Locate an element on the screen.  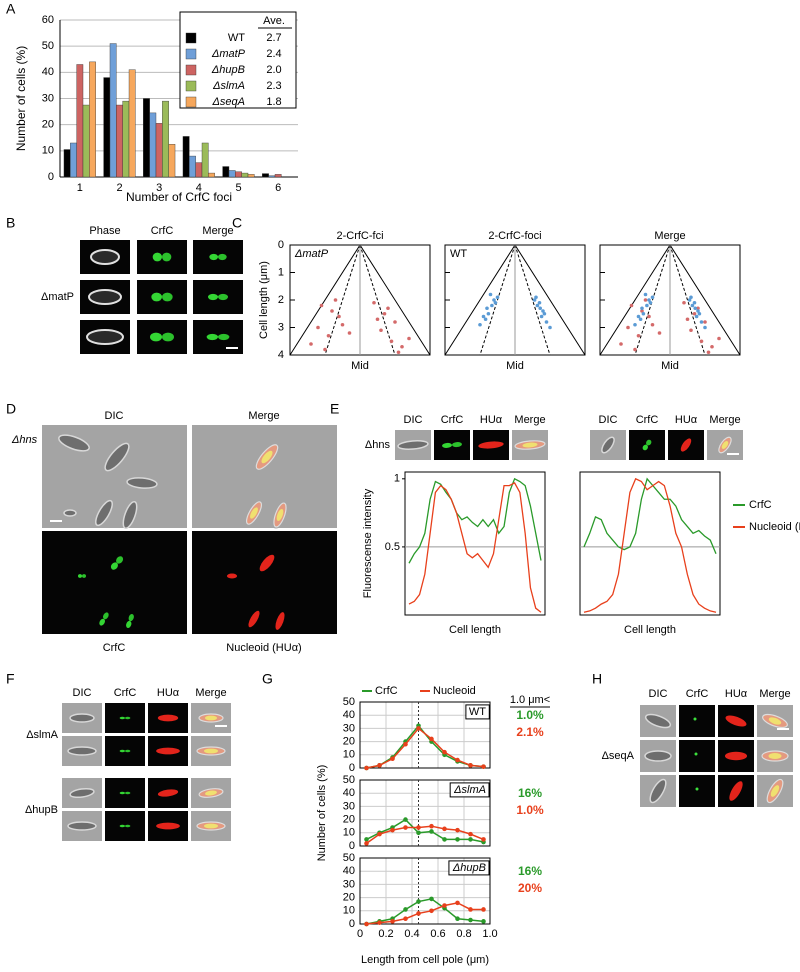
y-tick-label: 3 is located at coordinates (281, 327).